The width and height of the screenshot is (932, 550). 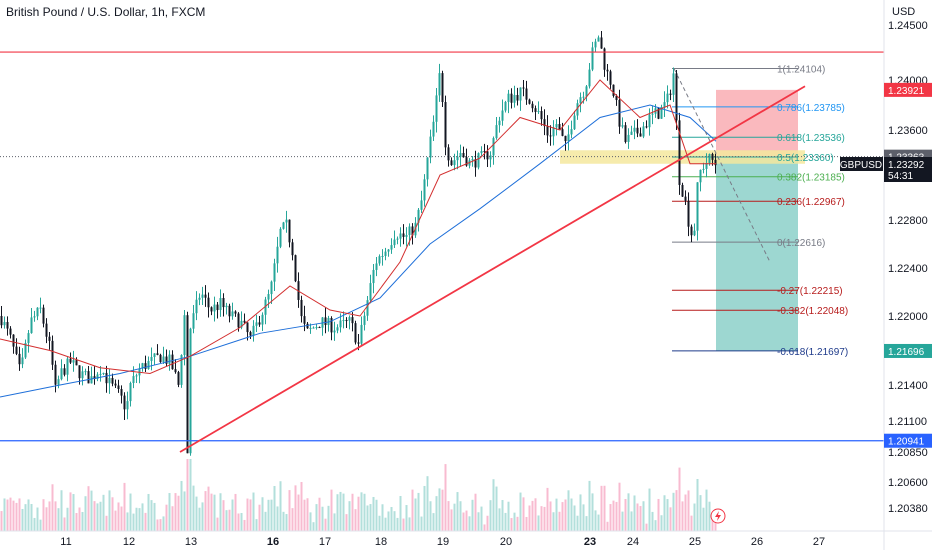 What do you see at coordinates (718, 516) in the screenshot?
I see `lightning-icon` at bounding box center [718, 516].